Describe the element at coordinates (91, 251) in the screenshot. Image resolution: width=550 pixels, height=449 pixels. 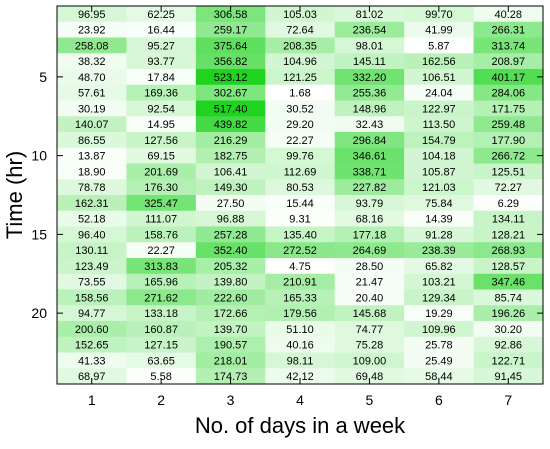
I see `heatmap-cell-label: 130.11` at that location.